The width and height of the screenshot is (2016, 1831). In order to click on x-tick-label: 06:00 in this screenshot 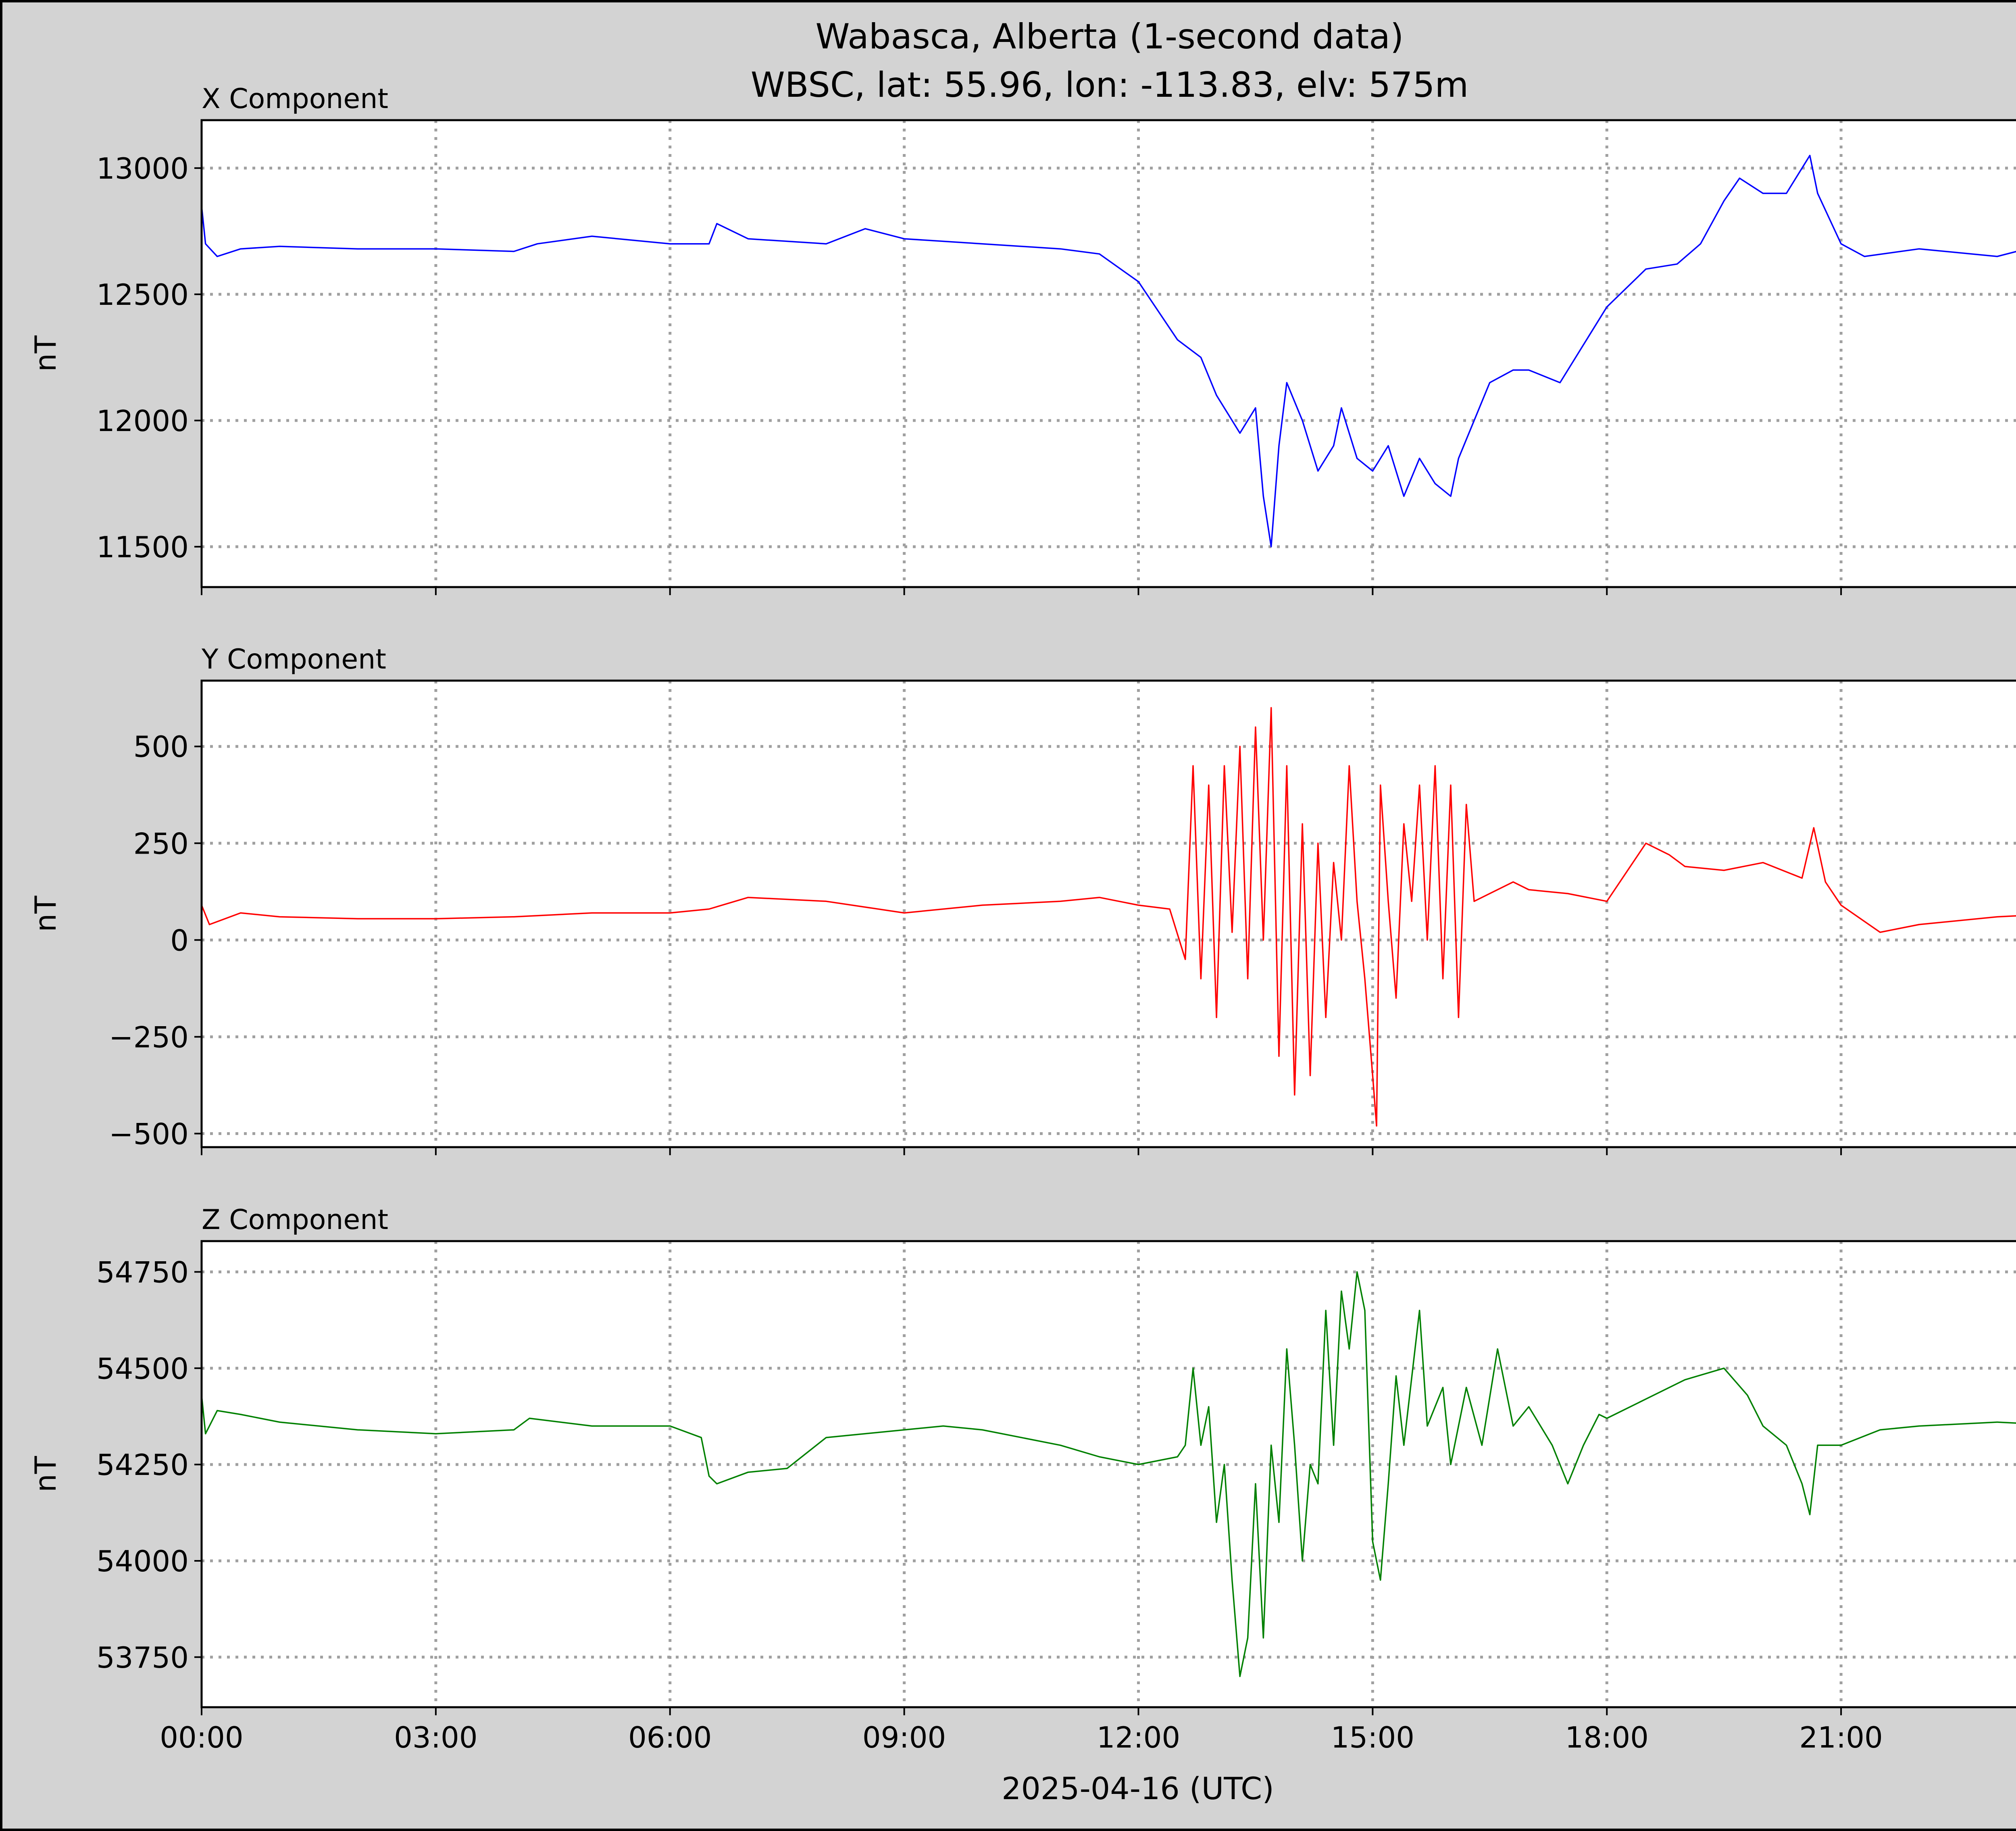, I will do `click(670, 1737)`.